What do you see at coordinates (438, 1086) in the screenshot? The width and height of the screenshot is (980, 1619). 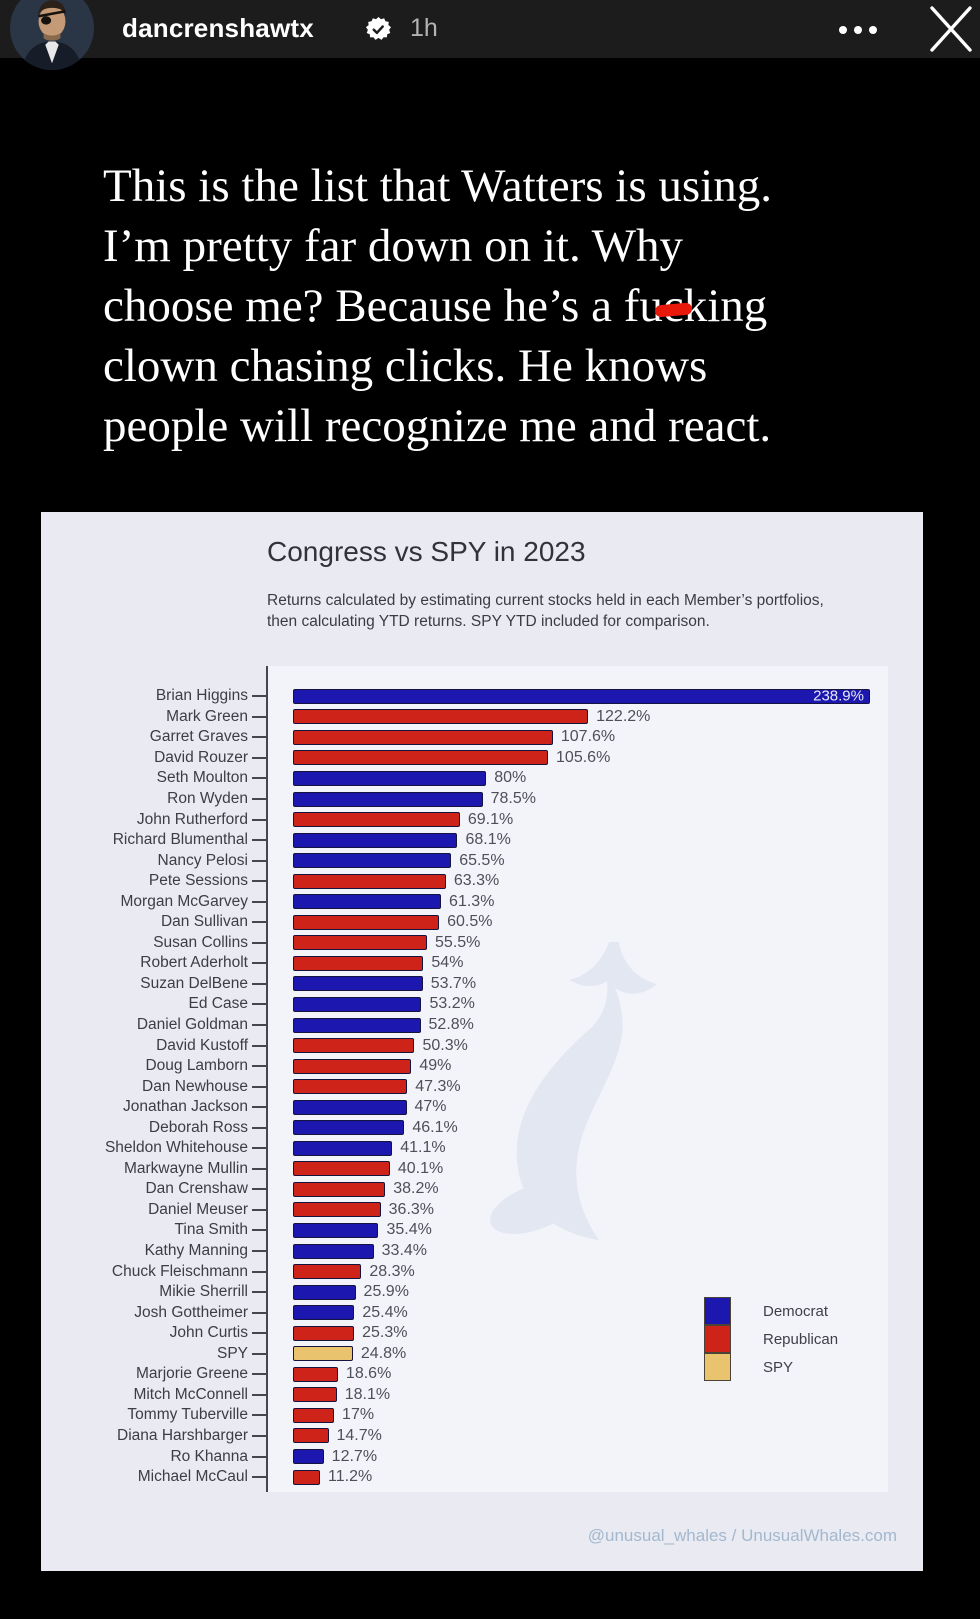 I see `bar-value: 47.3%` at bounding box center [438, 1086].